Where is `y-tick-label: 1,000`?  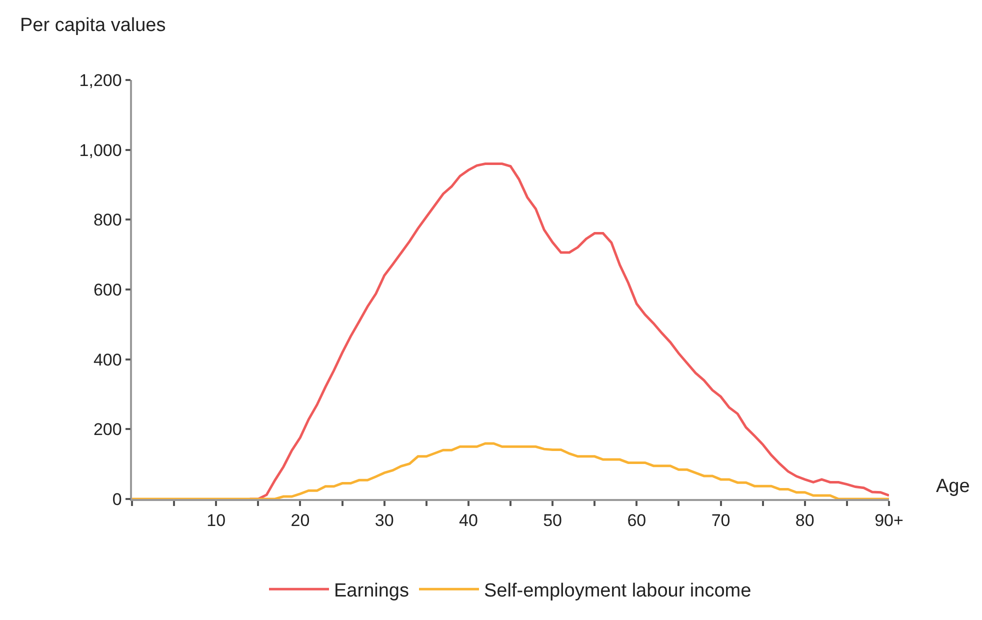 y-tick-label: 1,000 is located at coordinates (100, 150).